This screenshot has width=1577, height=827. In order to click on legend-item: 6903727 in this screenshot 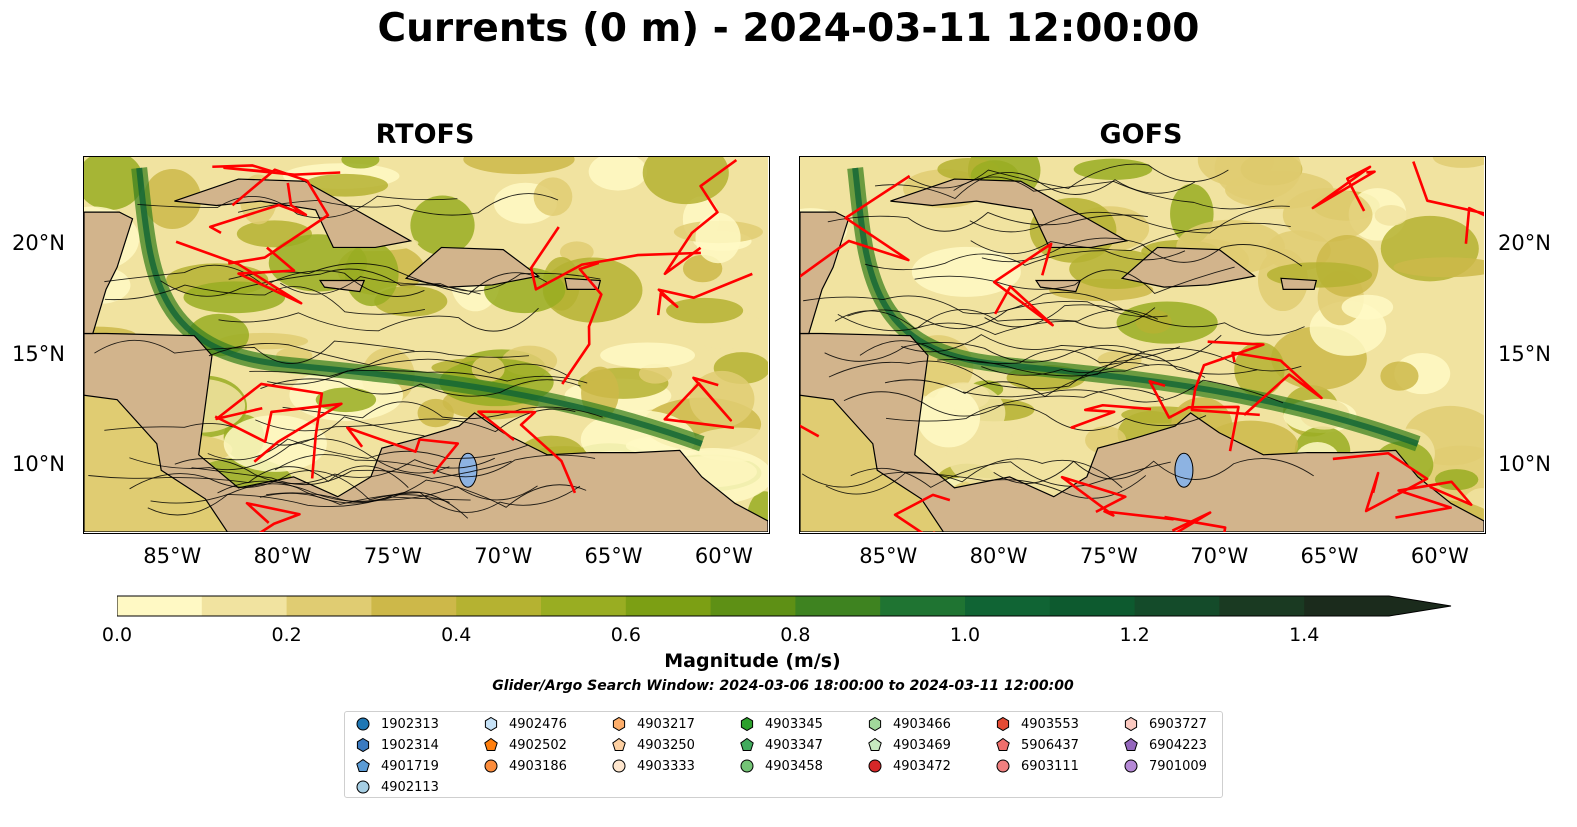, I will do `click(1165, 724)`.